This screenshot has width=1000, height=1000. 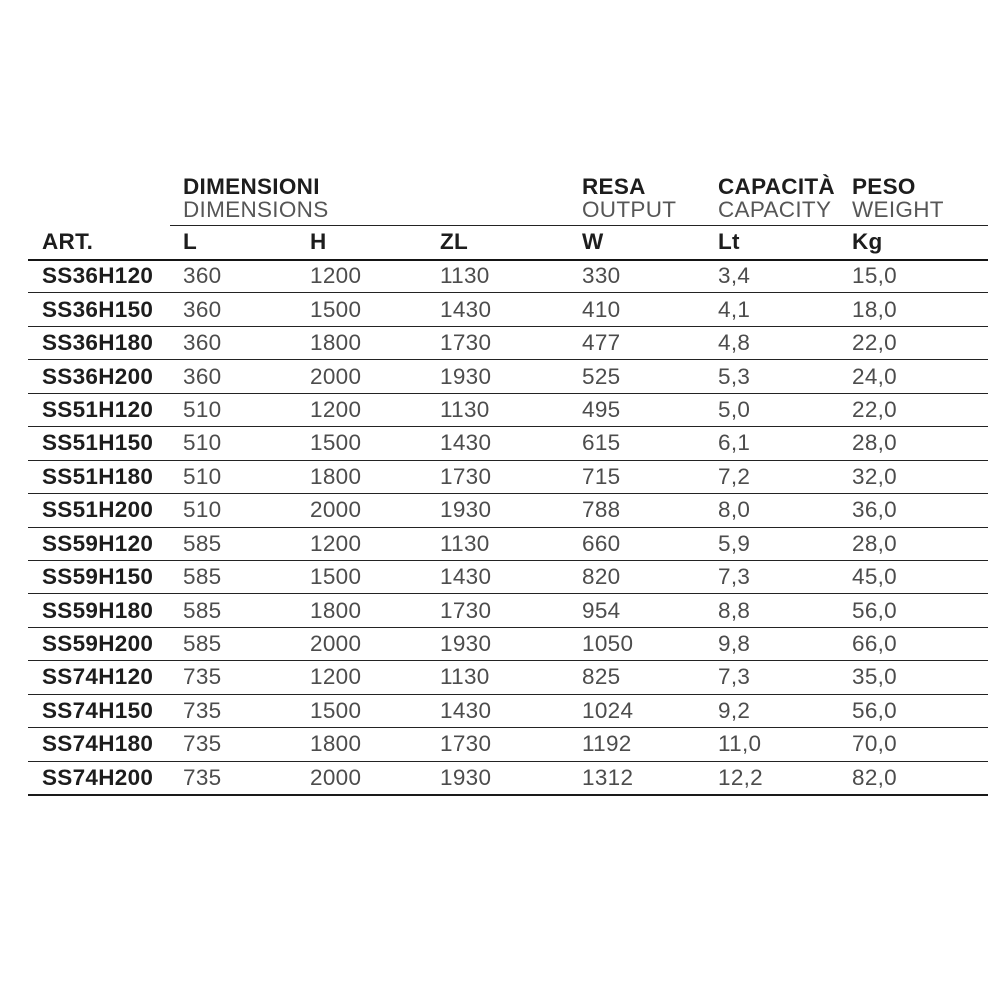 What do you see at coordinates (105, 243) in the screenshot?
I see `column-header-art: ART.` at bounding box center [105, 243].